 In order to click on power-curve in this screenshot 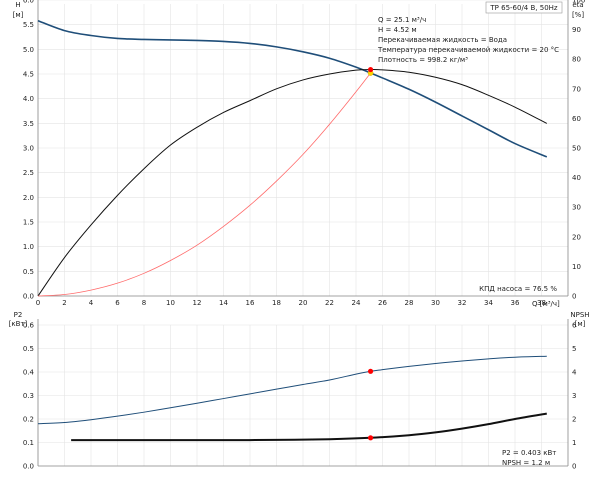, I will do `click(292, 390)`.